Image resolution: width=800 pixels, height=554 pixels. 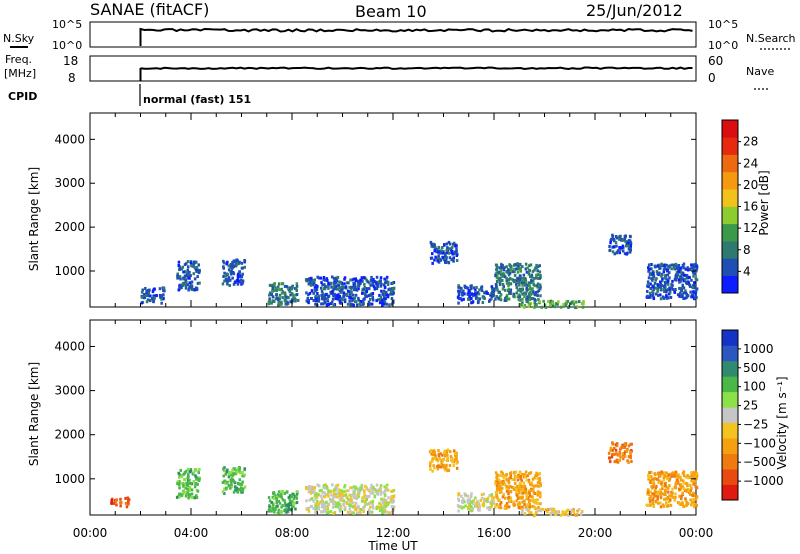 I want to click on time-axis: 00:00 04:00 08:00 12:00 16:00 20:00 00:00, so click(x=393, y=533).